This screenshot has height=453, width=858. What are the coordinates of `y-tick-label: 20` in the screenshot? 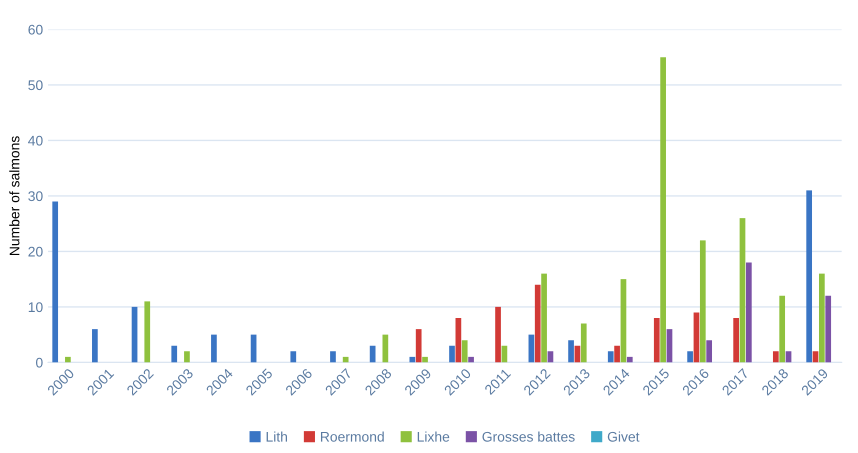 It's located at (35, 251).